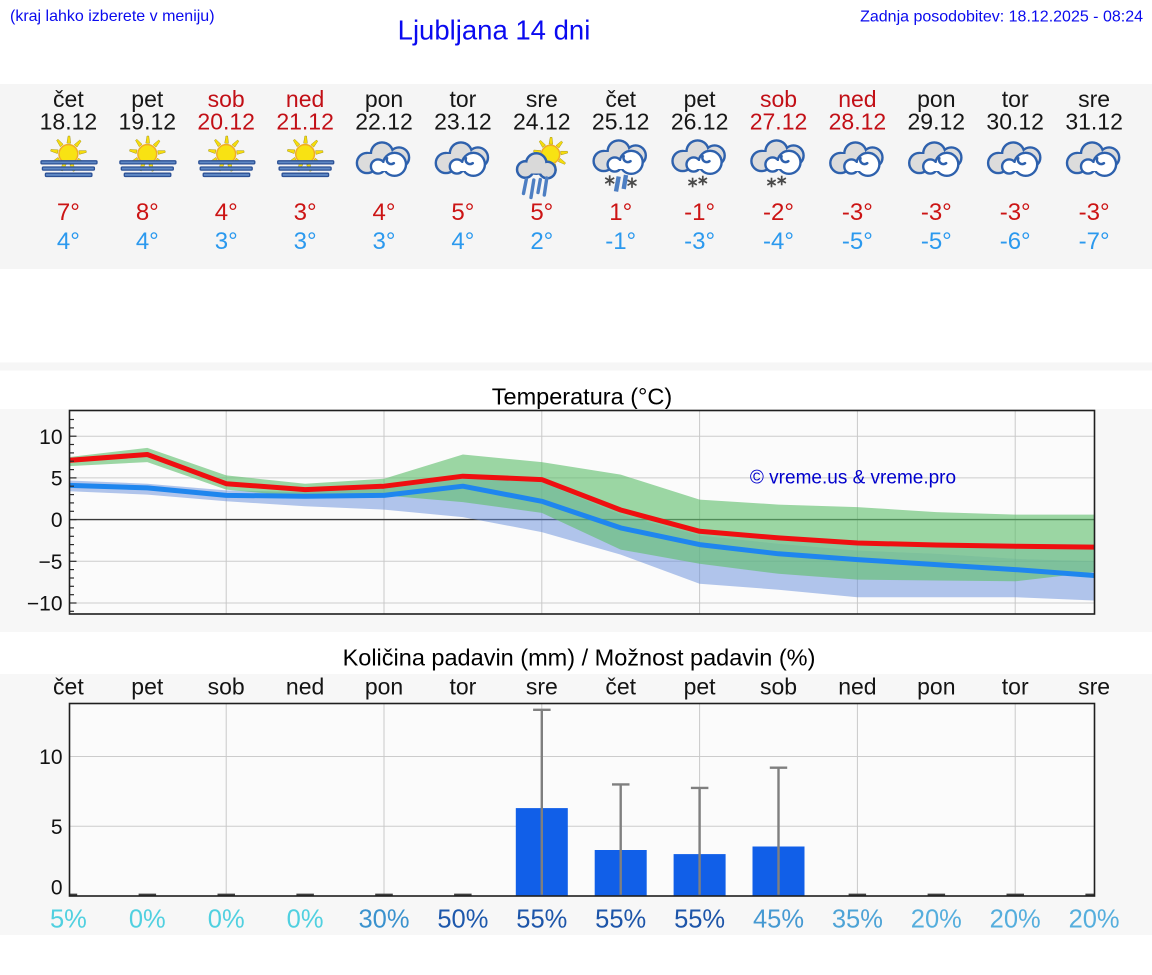 This screenshot has width=1152, height=975. What do you see at coordinates (621, 122) in the screenshot?
I see `svg-text: 25.12` at bounding box center [621, 122].